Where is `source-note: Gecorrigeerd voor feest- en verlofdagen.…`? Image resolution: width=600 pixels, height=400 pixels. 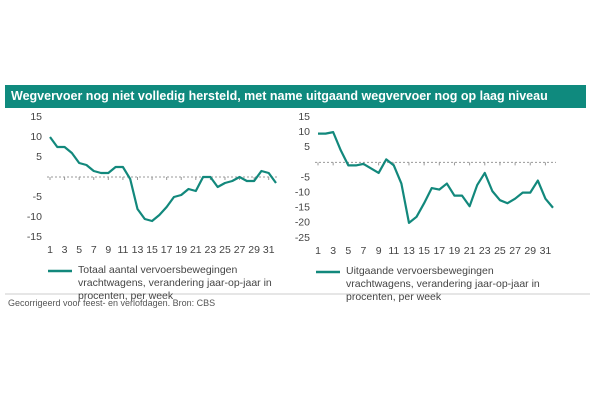
source-note: Gecorrigeerd voor feest- en verlofdagen.… is located at coordinates (112, 303).